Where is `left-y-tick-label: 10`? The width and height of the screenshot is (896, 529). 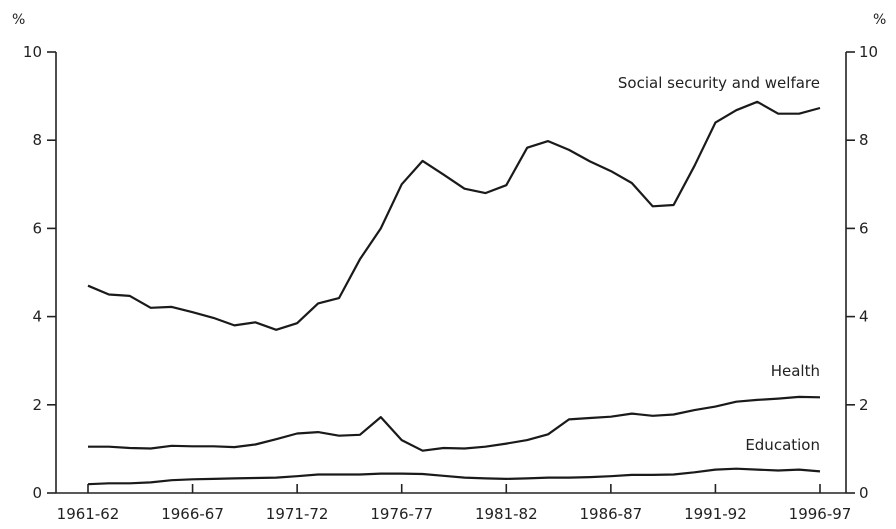
left-y-tick-label: 10 is located at coordinates (32, 52).